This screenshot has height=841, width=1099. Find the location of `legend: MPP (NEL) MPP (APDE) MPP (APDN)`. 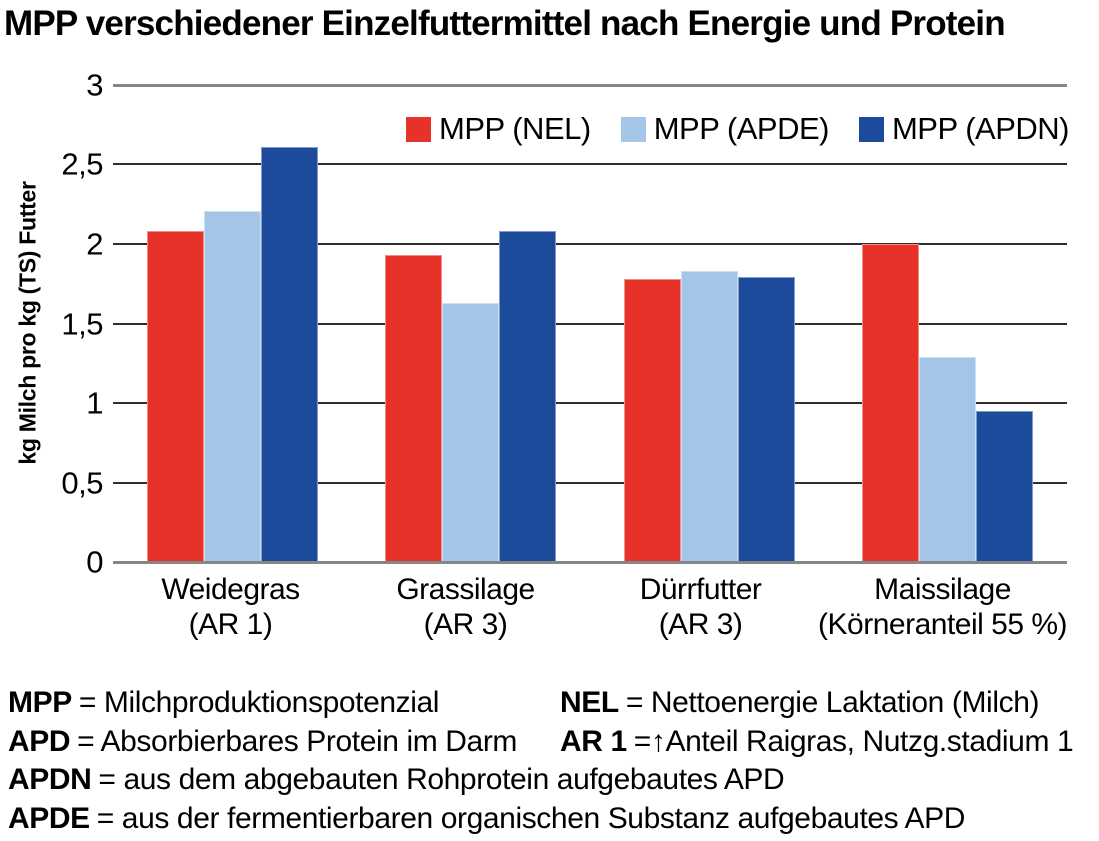

legend: MPP (NEL) MPP (APDE) MPP (APDN) is located at coordinates (738, 129).